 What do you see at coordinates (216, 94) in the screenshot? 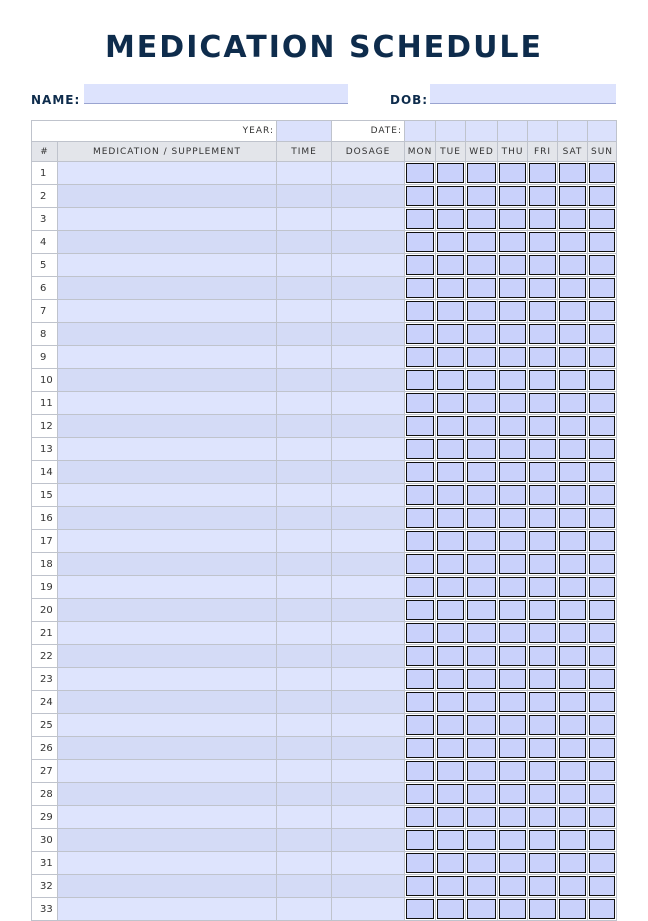
I see `name-field` at bounding box center [216, 94].